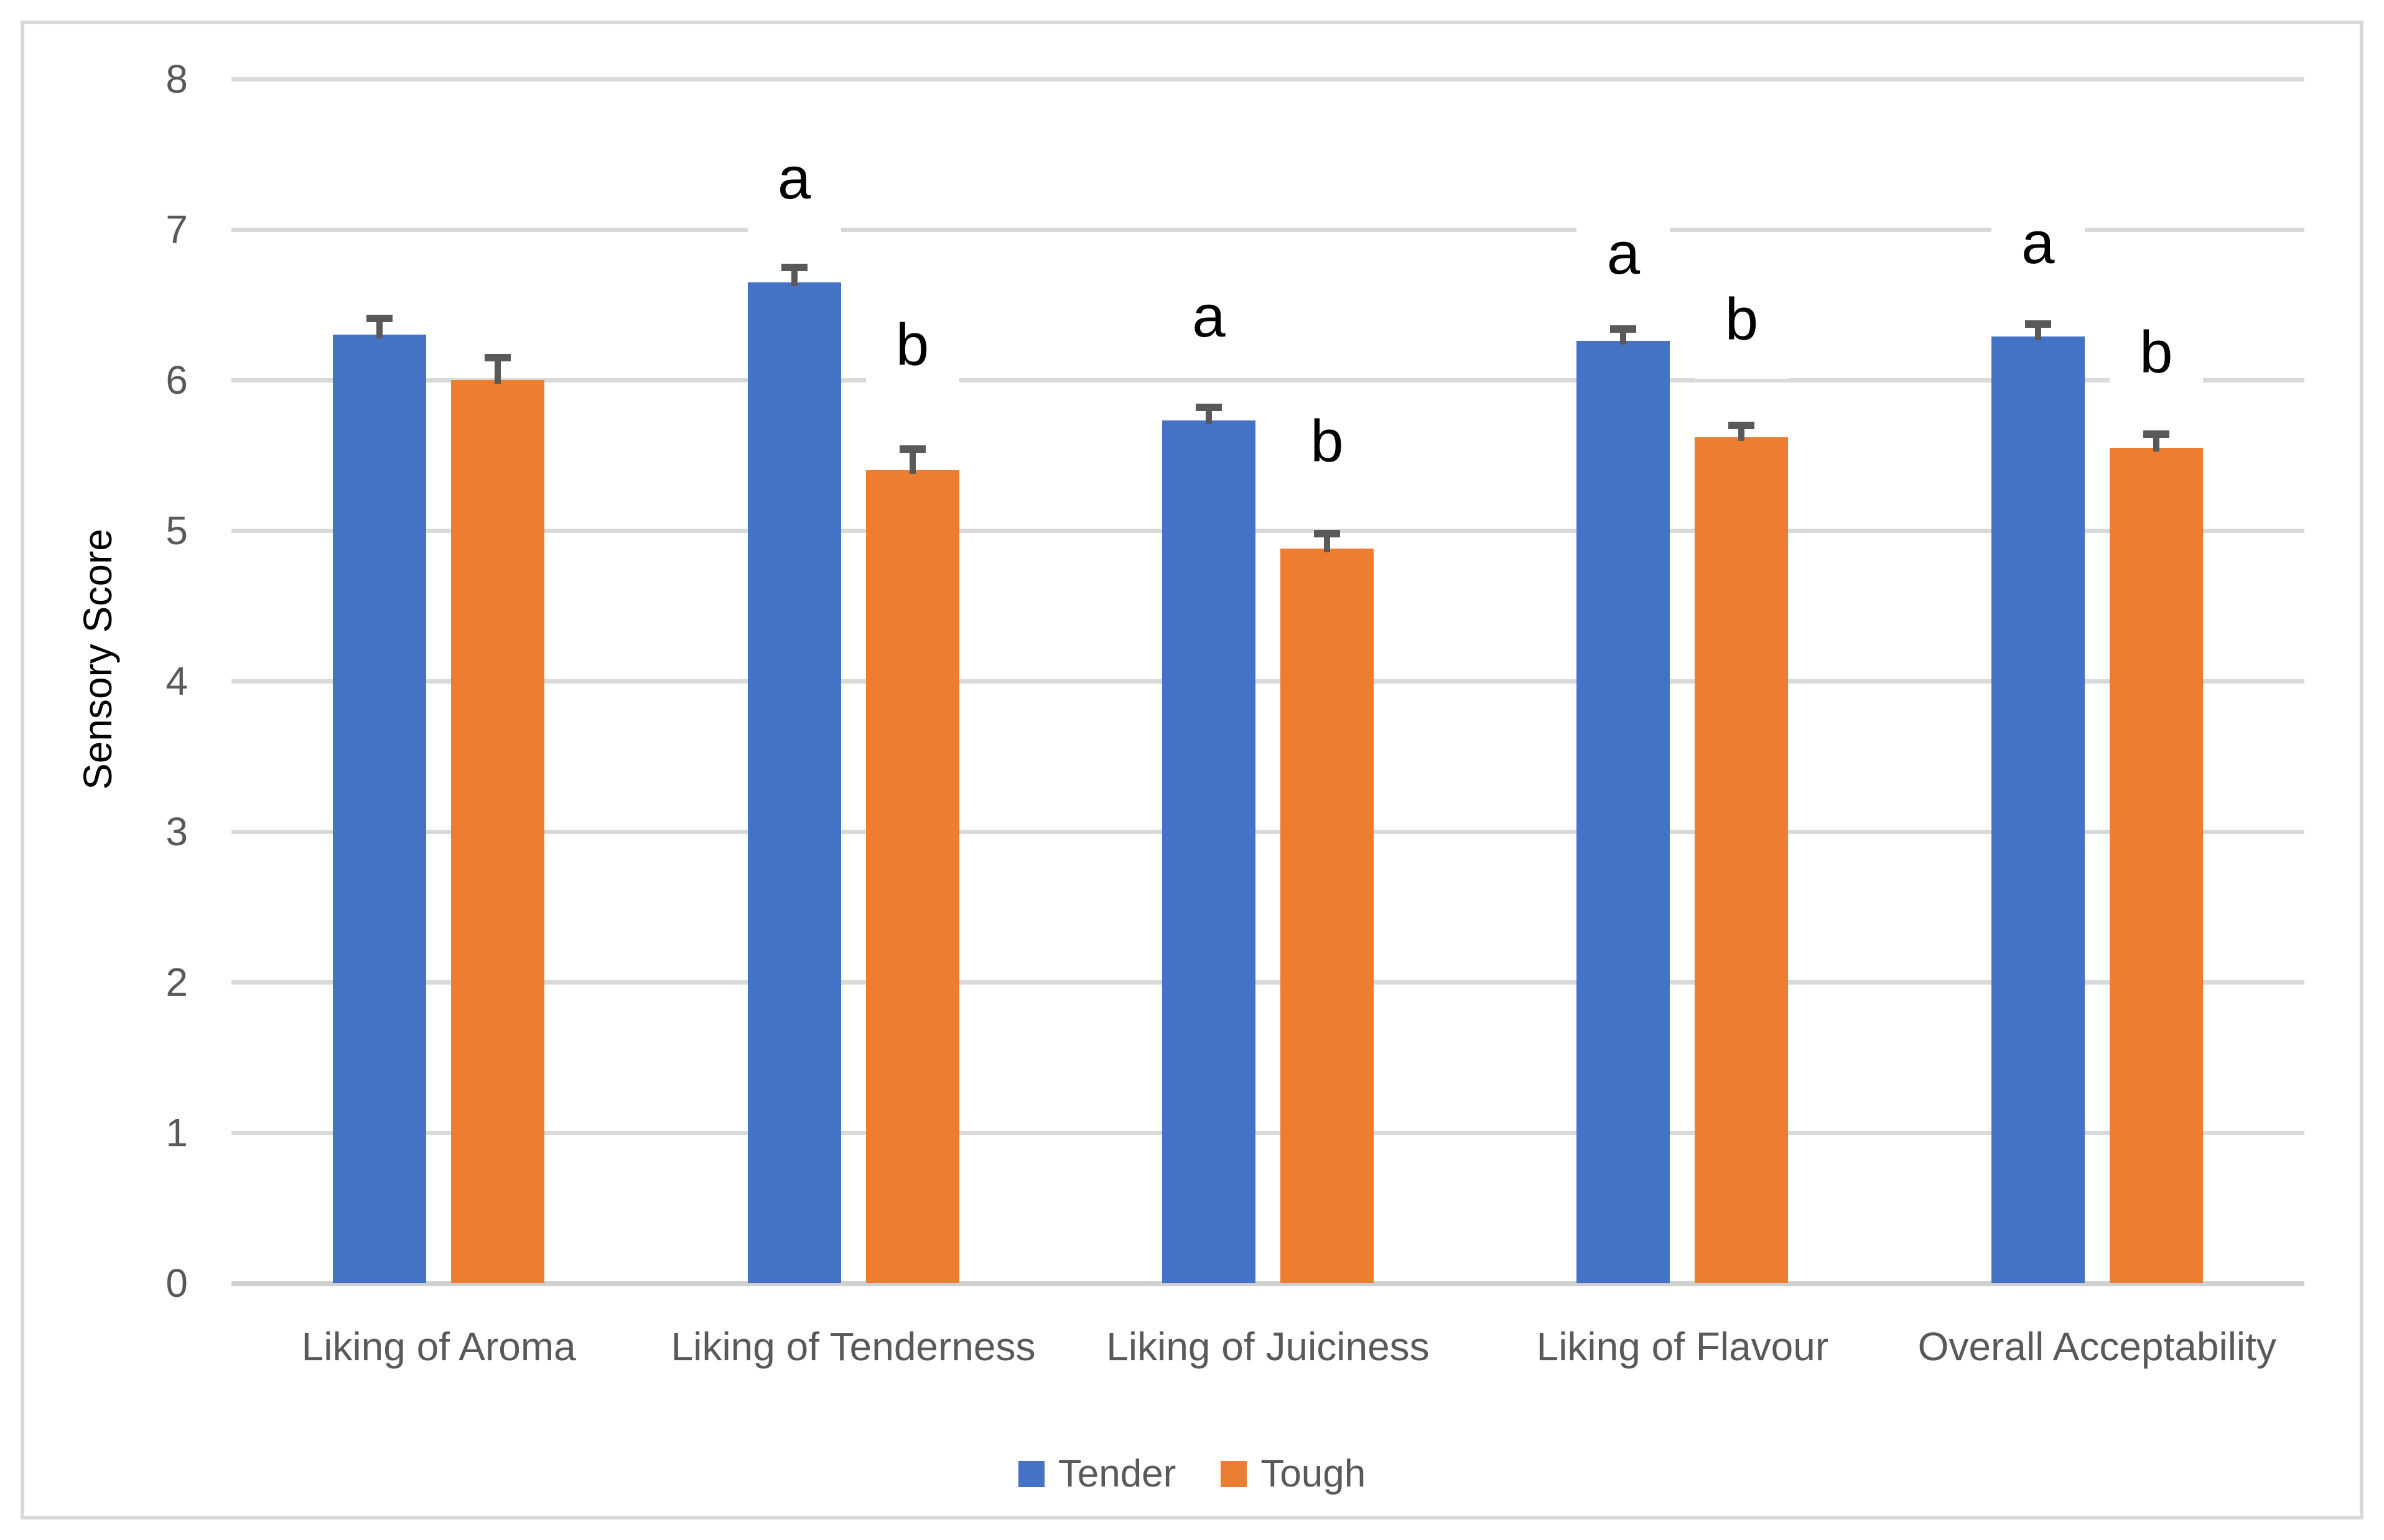 Image resolution: width=2384 pixels, height=1540 pixels. I want to click on y-tick-label: 4, so click(177, 681).